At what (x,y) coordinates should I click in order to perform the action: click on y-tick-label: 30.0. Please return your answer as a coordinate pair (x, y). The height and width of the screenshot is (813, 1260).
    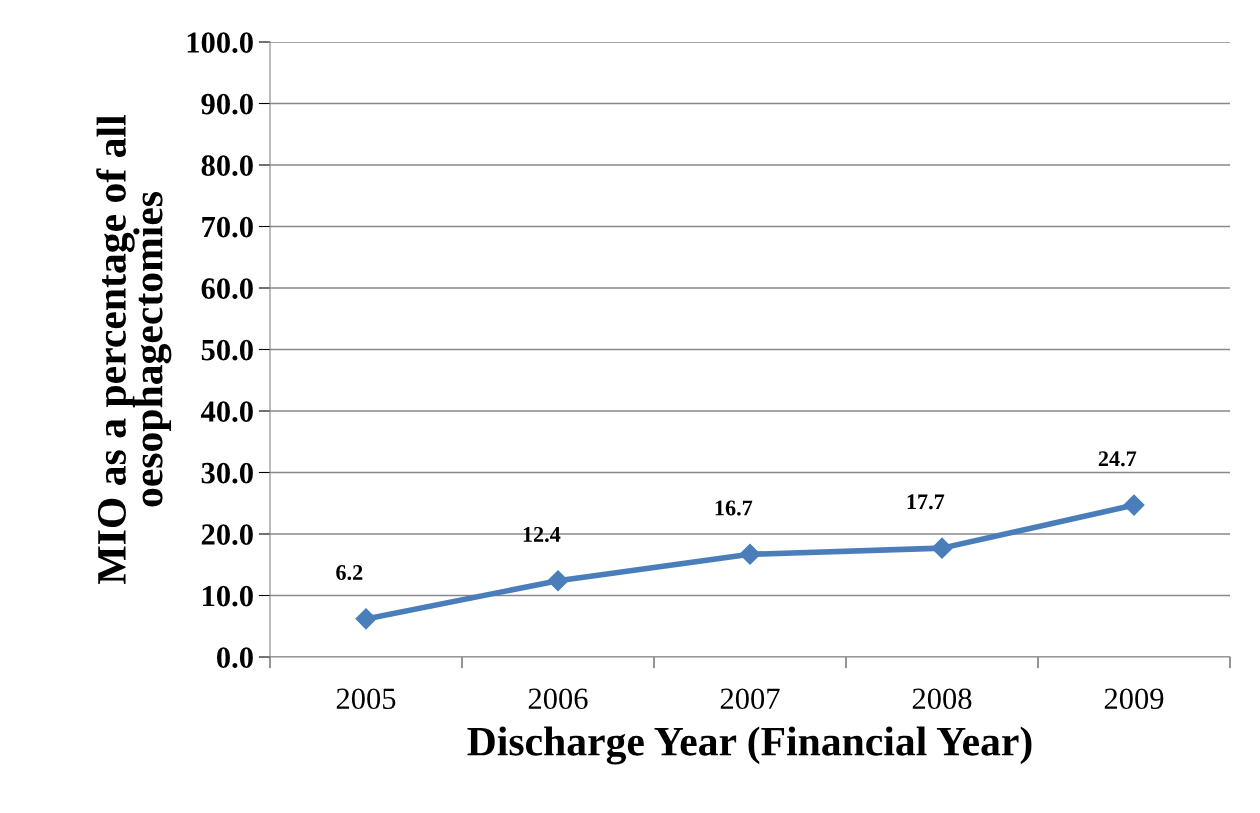
    Looking at the image, I should click on (227, 473).